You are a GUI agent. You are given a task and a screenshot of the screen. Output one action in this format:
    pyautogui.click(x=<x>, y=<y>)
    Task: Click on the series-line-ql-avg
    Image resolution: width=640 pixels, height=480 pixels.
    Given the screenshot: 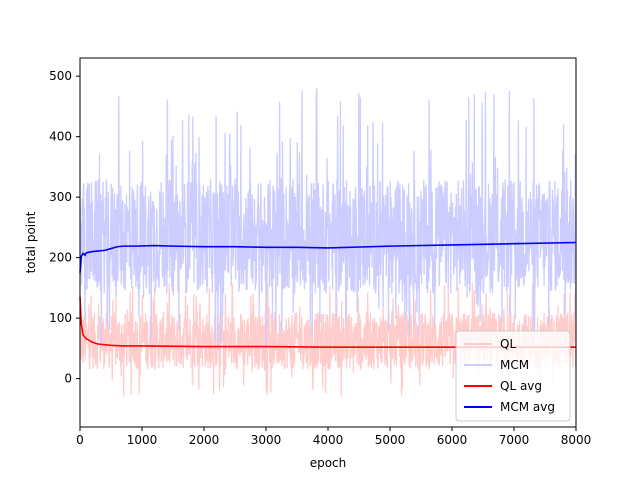 What is the action you would take?
    pyautogui.click(x=327, y=322)
    